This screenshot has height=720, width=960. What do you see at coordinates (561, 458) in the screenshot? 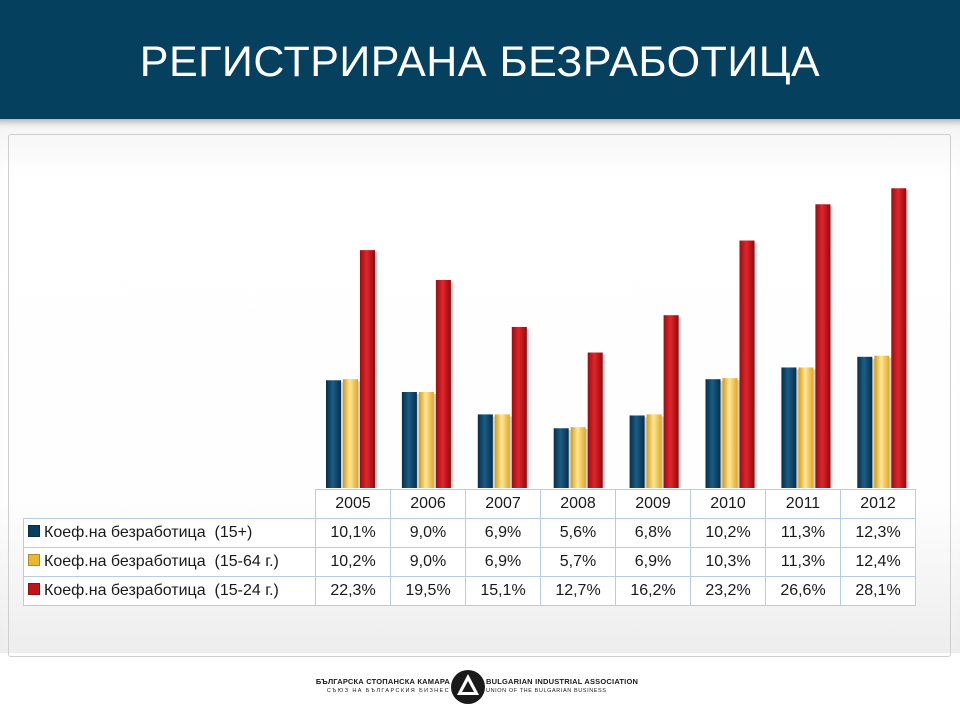
I see `bar-15plus-2008` at bounding box center [561, 458].